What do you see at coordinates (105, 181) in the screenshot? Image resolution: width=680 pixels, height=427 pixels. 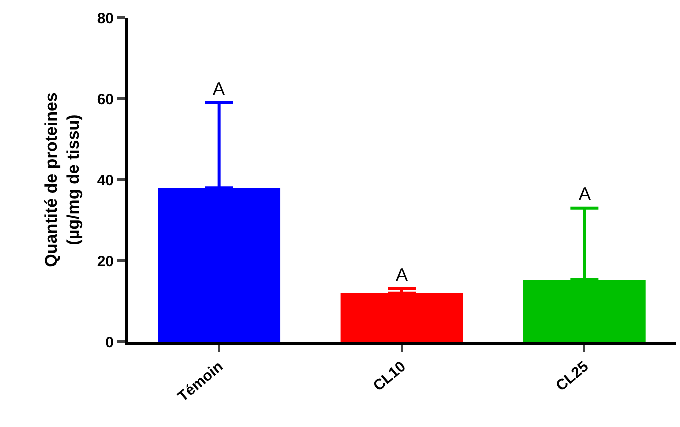 I see `y-tick-label: 40` at bounding box center [105, 181].